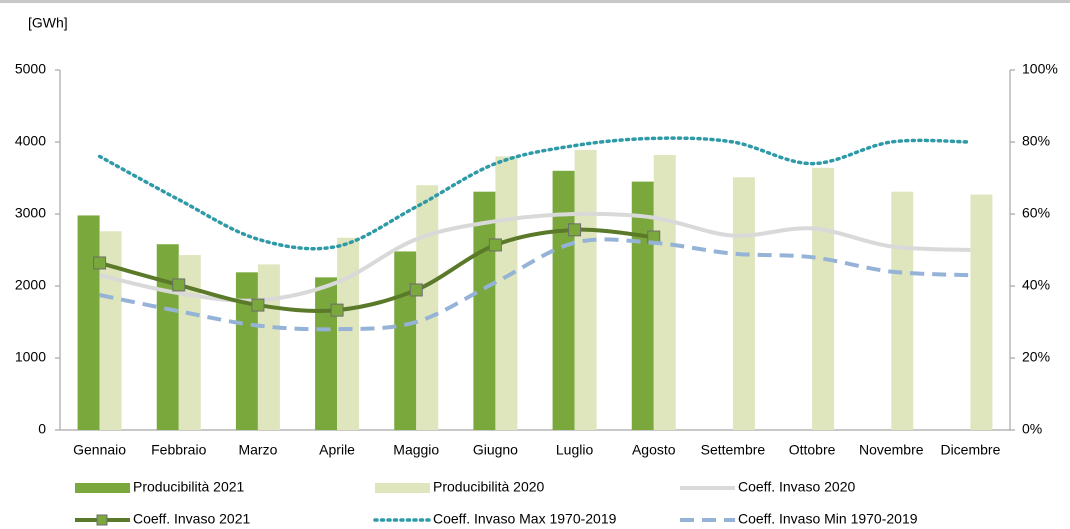 The width and height of the screenshot is (1070, 529). I want to click on x-tick-label: Febbraio, so click(178, 450).